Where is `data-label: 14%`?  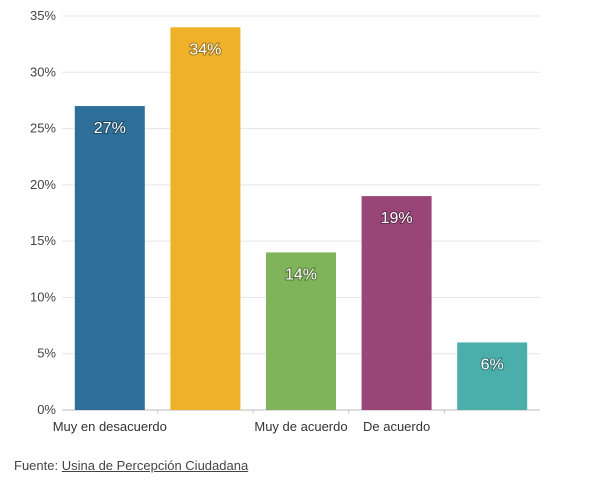 data-label: 14% is located at coordinates (301, 274).